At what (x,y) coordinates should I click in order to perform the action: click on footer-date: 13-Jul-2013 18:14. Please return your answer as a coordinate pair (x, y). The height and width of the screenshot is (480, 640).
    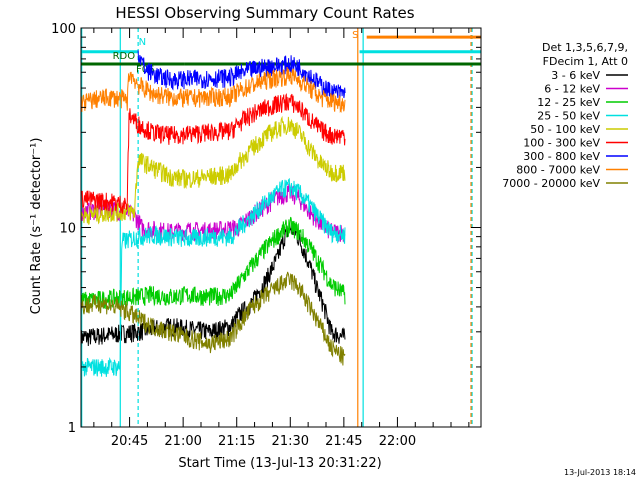
    Looking at the image, I should click on (600, 472).